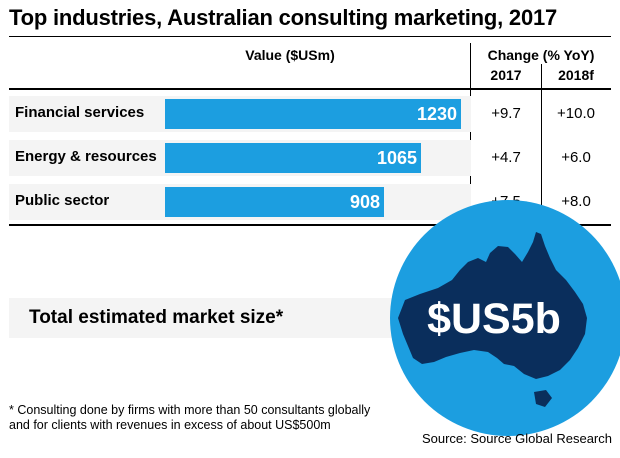  Describe the element at coordinates (396, 158) in the screenshot. I see `bar-value-label: 1065` at that location.